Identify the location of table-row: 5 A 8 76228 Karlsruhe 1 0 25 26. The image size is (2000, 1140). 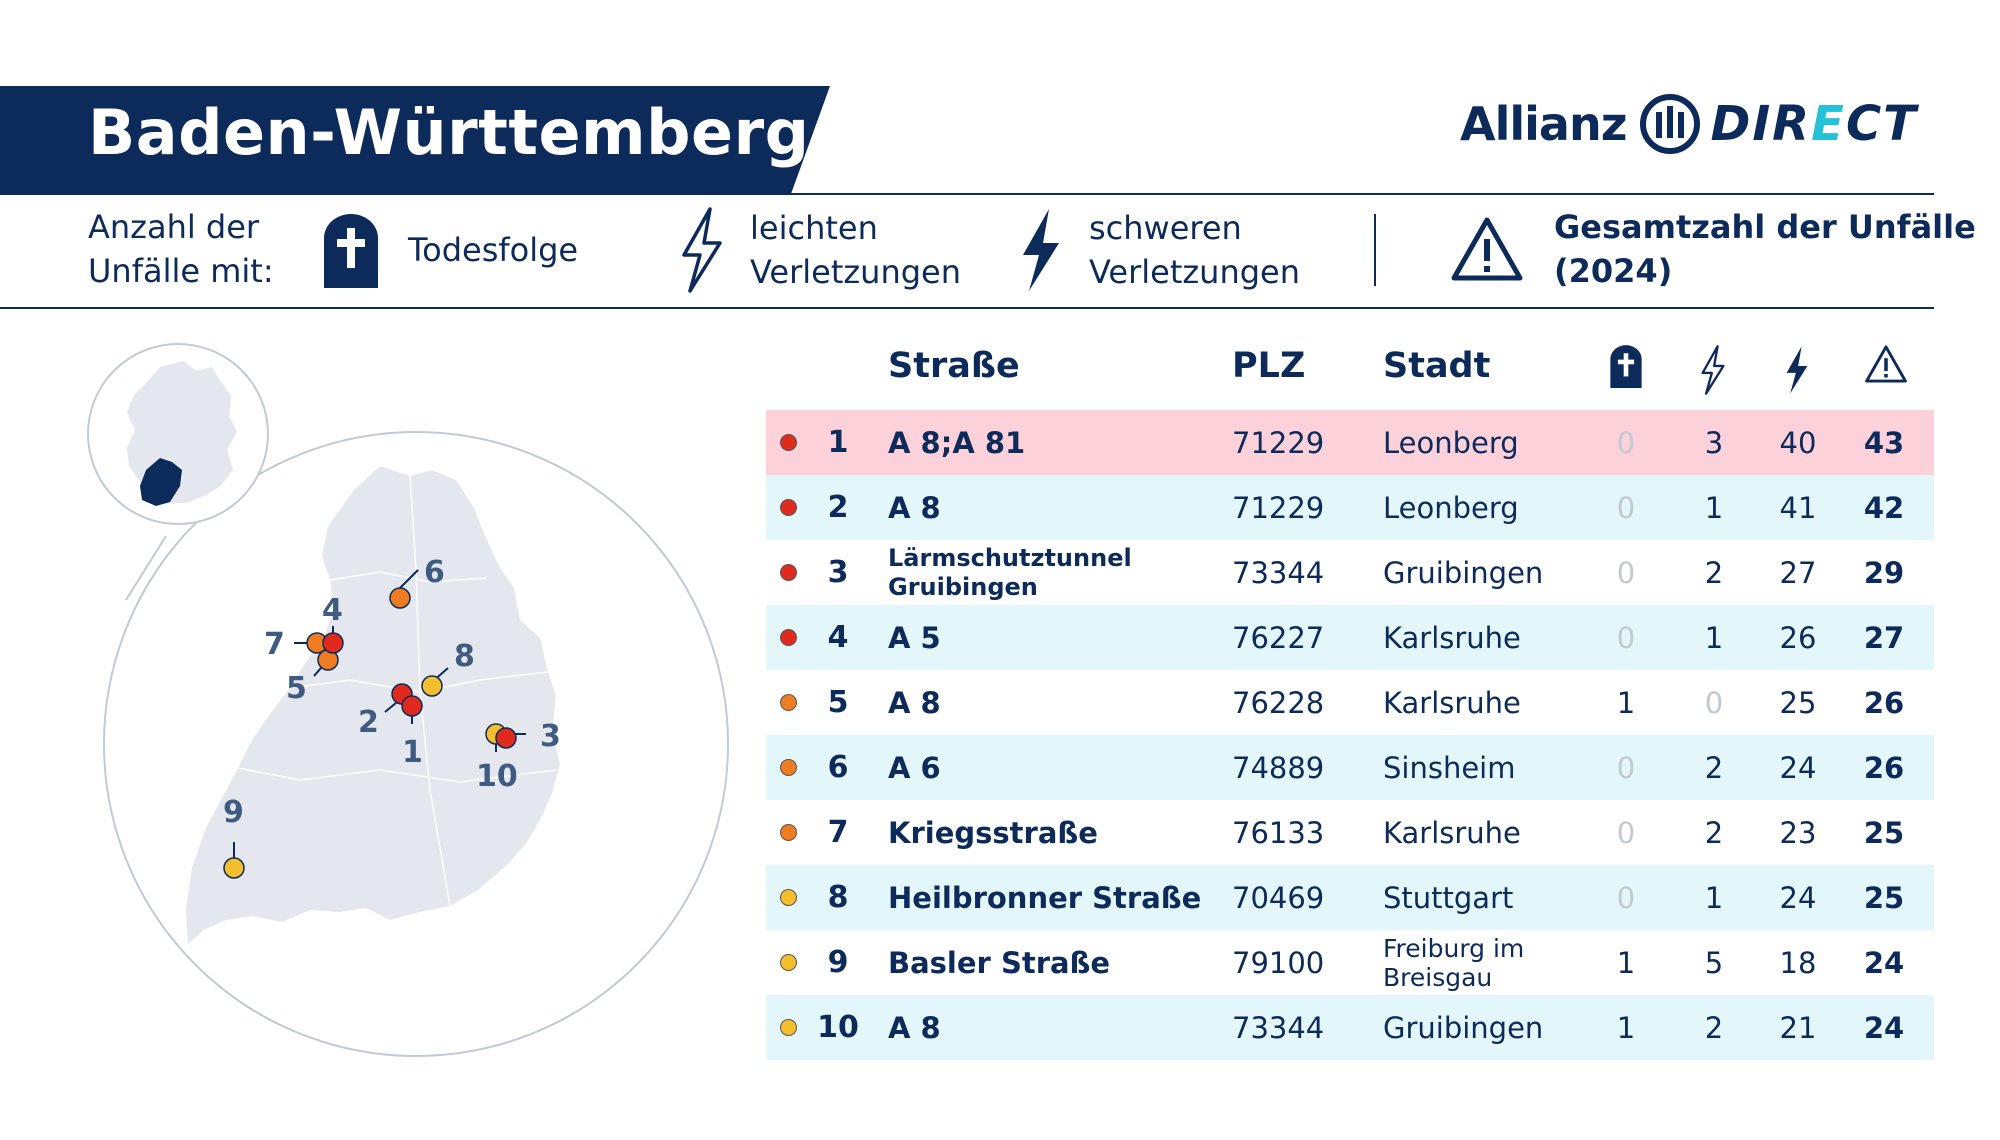
(1350, 702).